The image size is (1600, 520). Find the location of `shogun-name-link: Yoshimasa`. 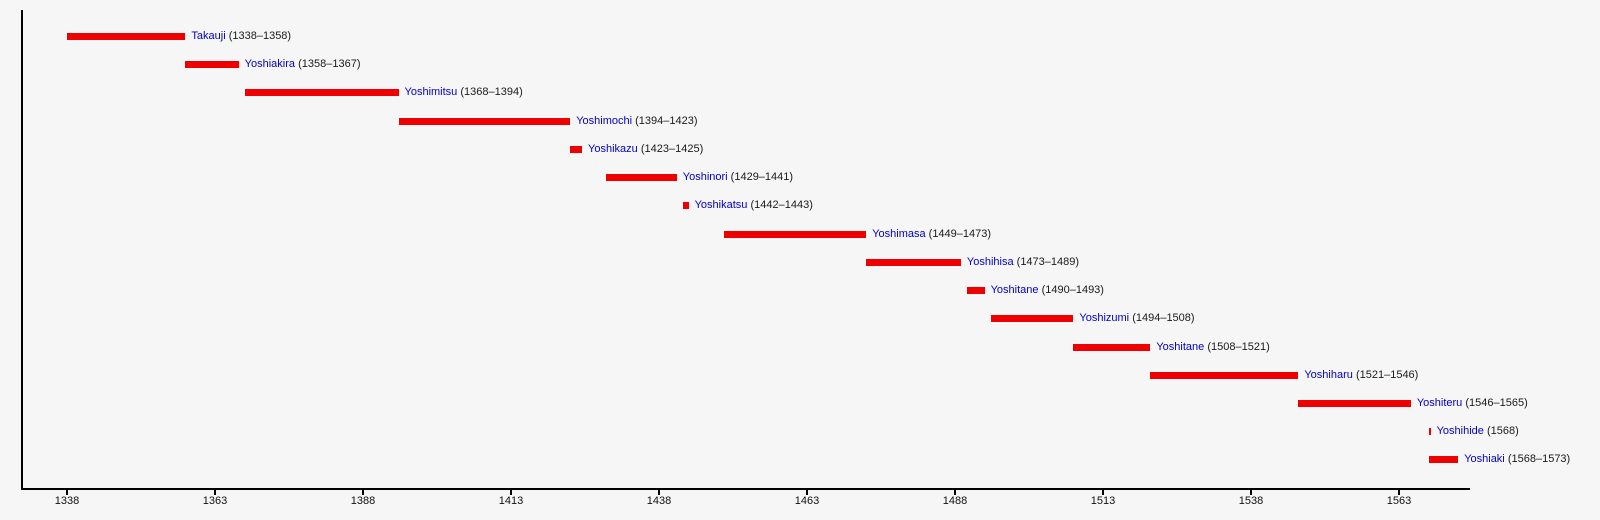

shogun-name-link: Yoshimasa is located at coordinates (899, 233).